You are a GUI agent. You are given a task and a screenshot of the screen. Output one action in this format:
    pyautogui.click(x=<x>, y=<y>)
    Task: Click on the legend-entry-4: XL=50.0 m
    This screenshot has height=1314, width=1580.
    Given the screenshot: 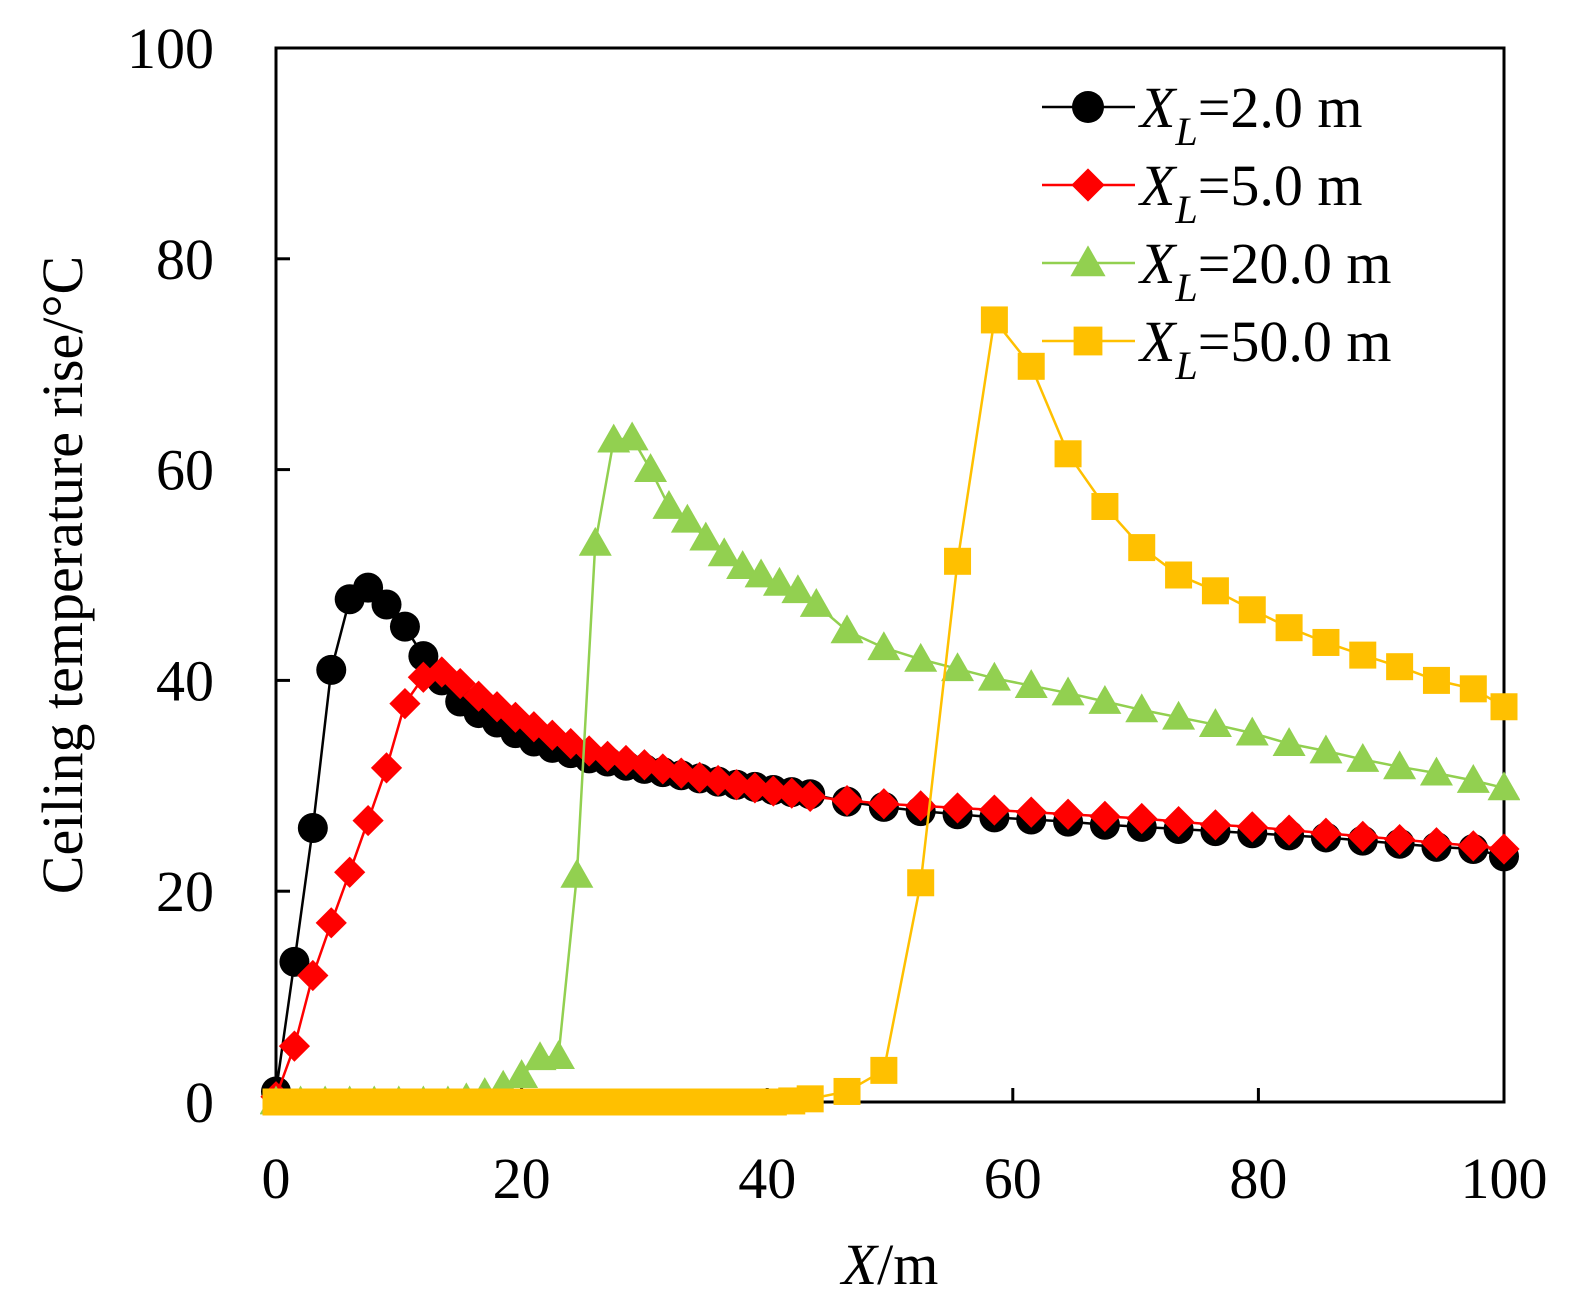 What is the action you would take?
    pyautogui.click(x=1217, y=348)
    